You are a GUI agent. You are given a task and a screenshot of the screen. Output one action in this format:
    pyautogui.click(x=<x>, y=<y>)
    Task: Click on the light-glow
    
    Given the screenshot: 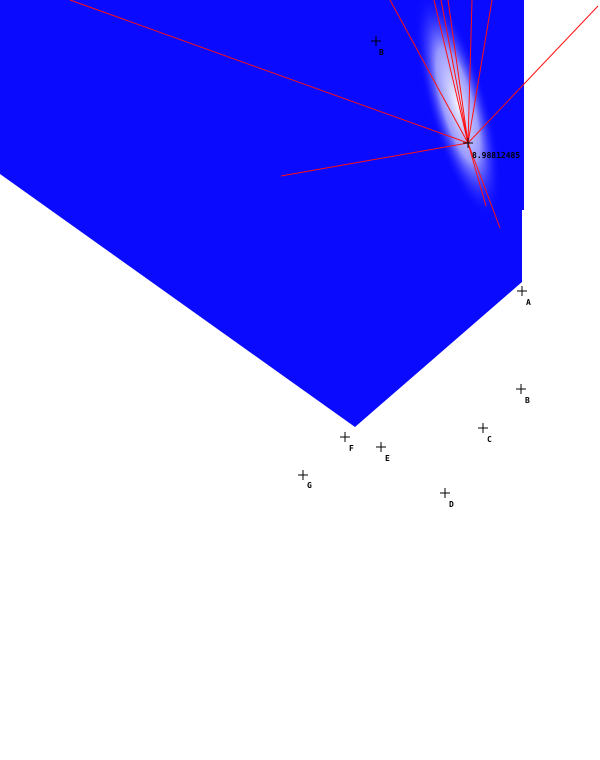 What is the action you would take?
    pyautogui.click(x=458, y=109)
    